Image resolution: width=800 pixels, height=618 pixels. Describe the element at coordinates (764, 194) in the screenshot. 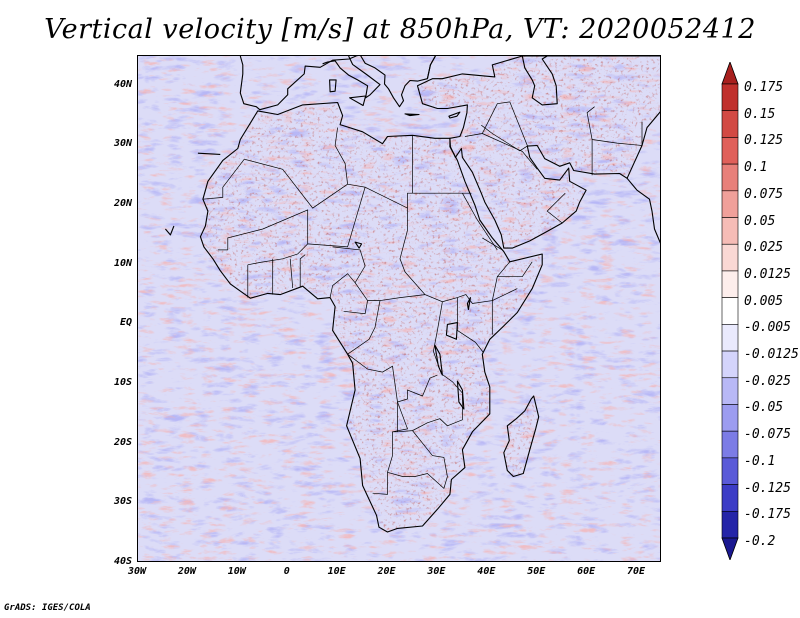

I see `colorbar-tick-label: 0.075` at that location.